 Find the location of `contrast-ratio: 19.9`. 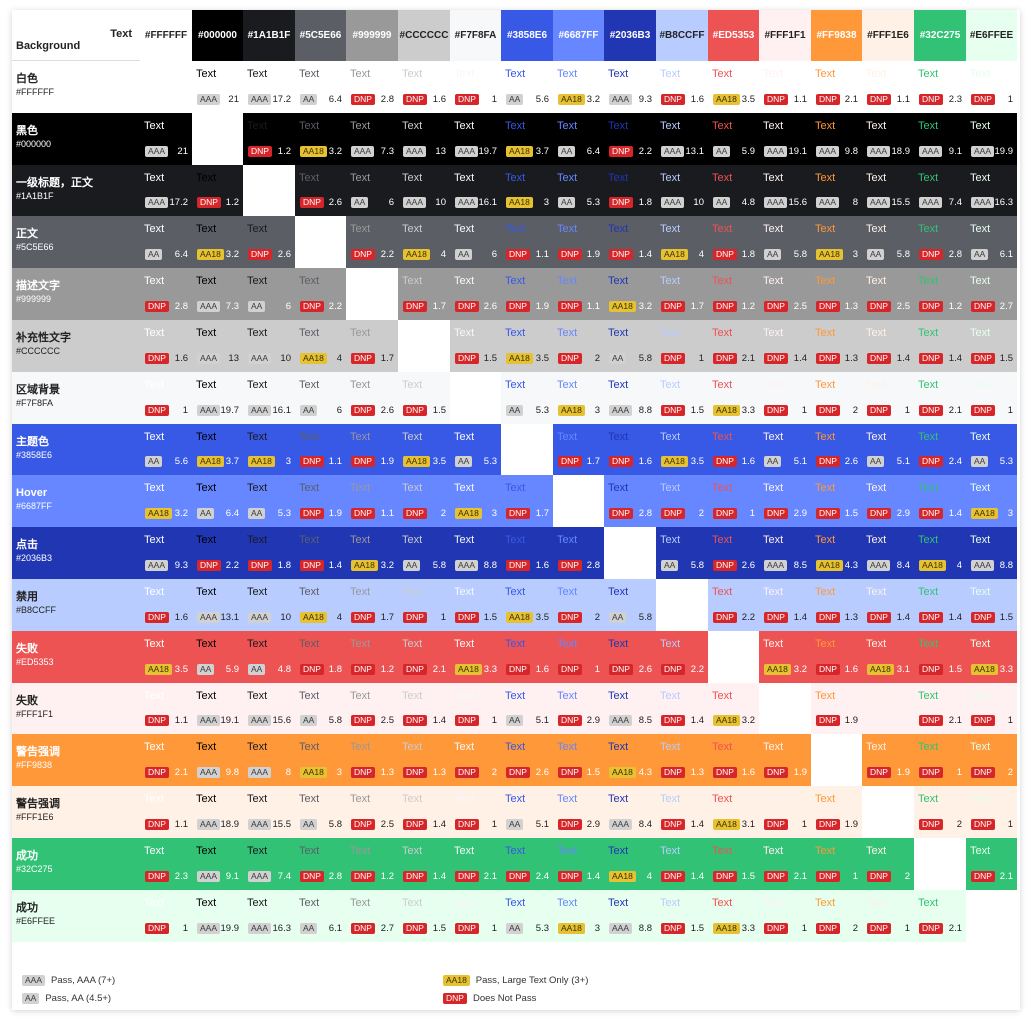

contrast-ratio: 19.9 is located at coordinates (1004, 151).